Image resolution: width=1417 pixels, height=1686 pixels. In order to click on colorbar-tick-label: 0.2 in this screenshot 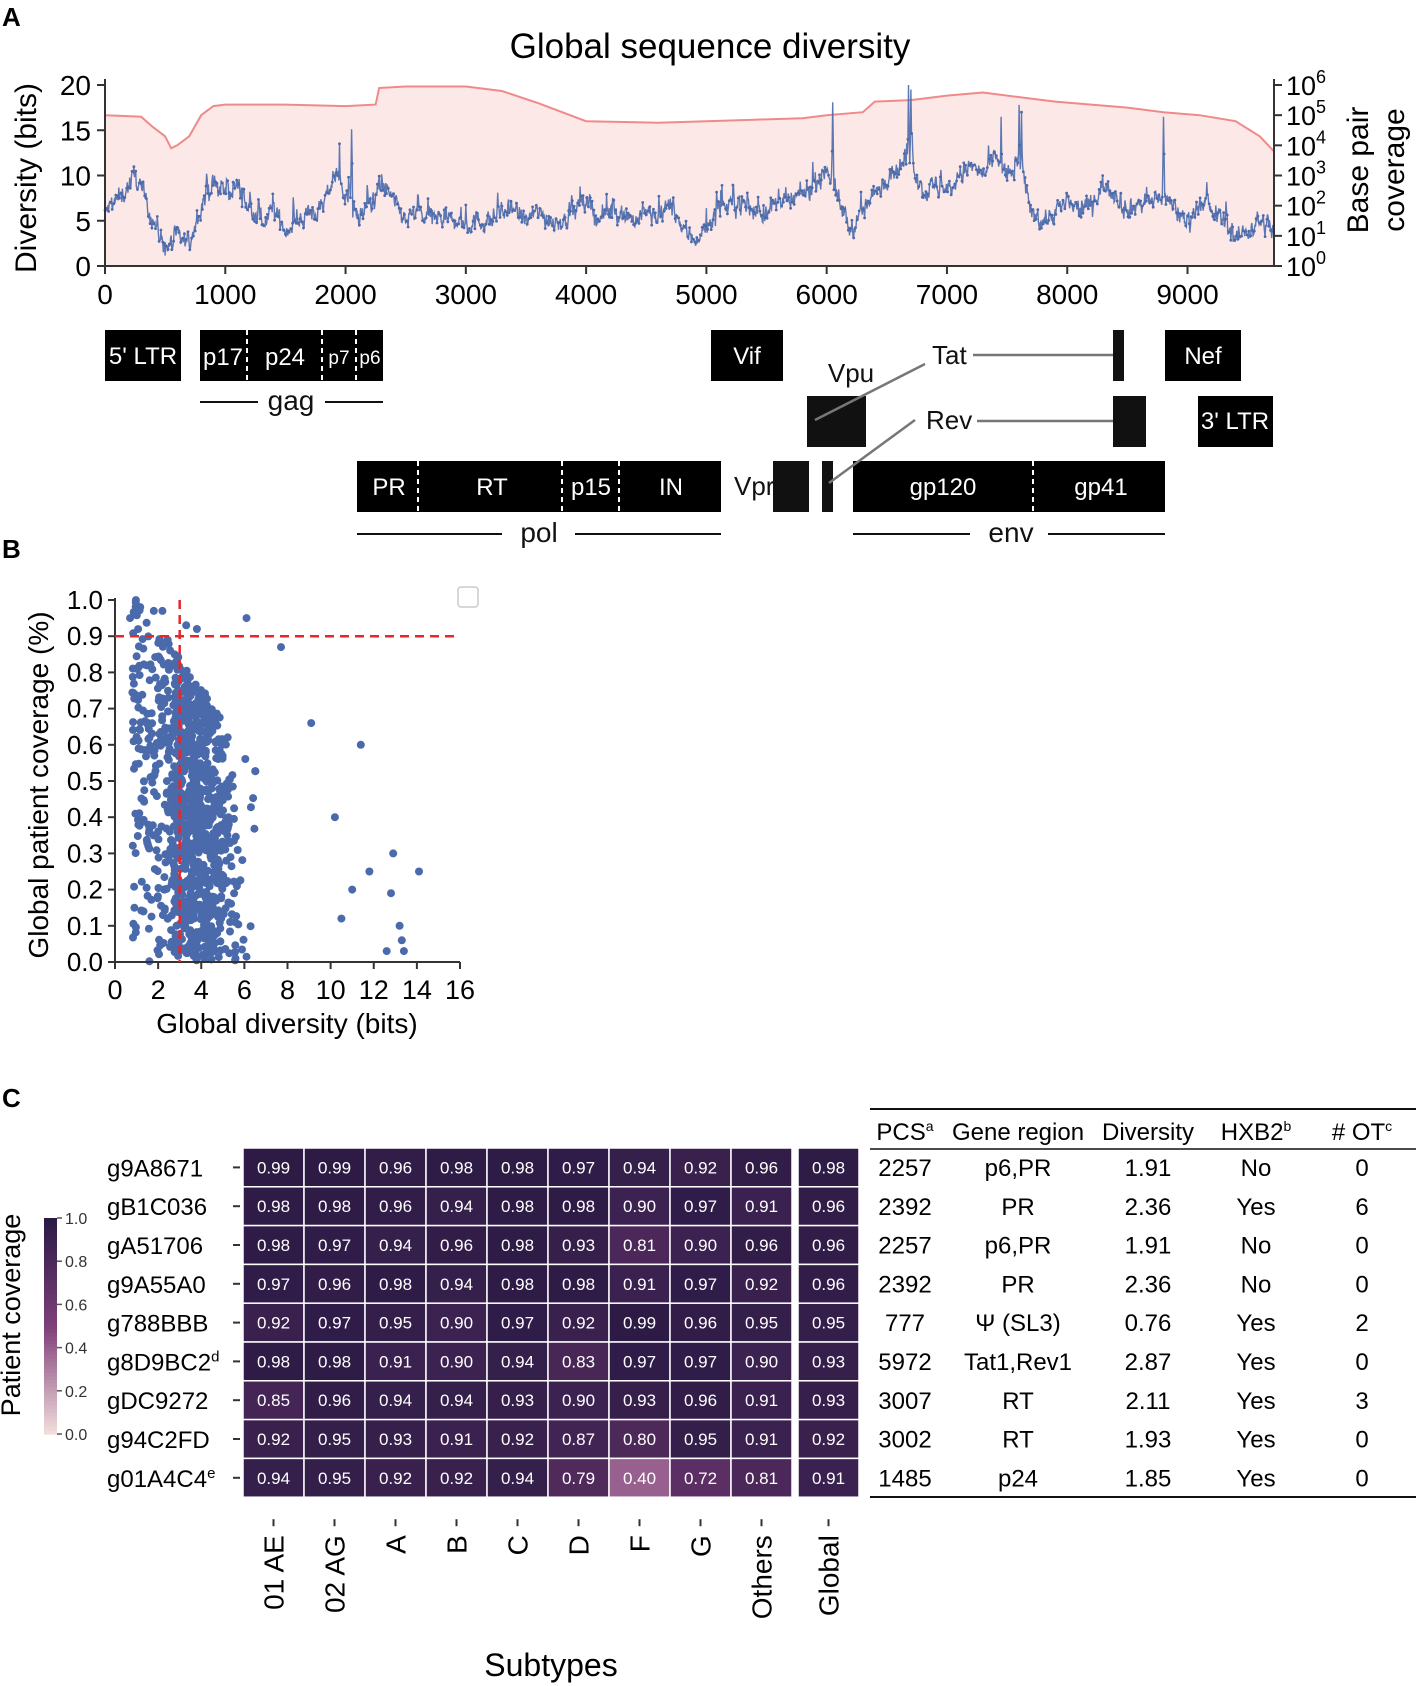, I will do `click(76, 1392)`.